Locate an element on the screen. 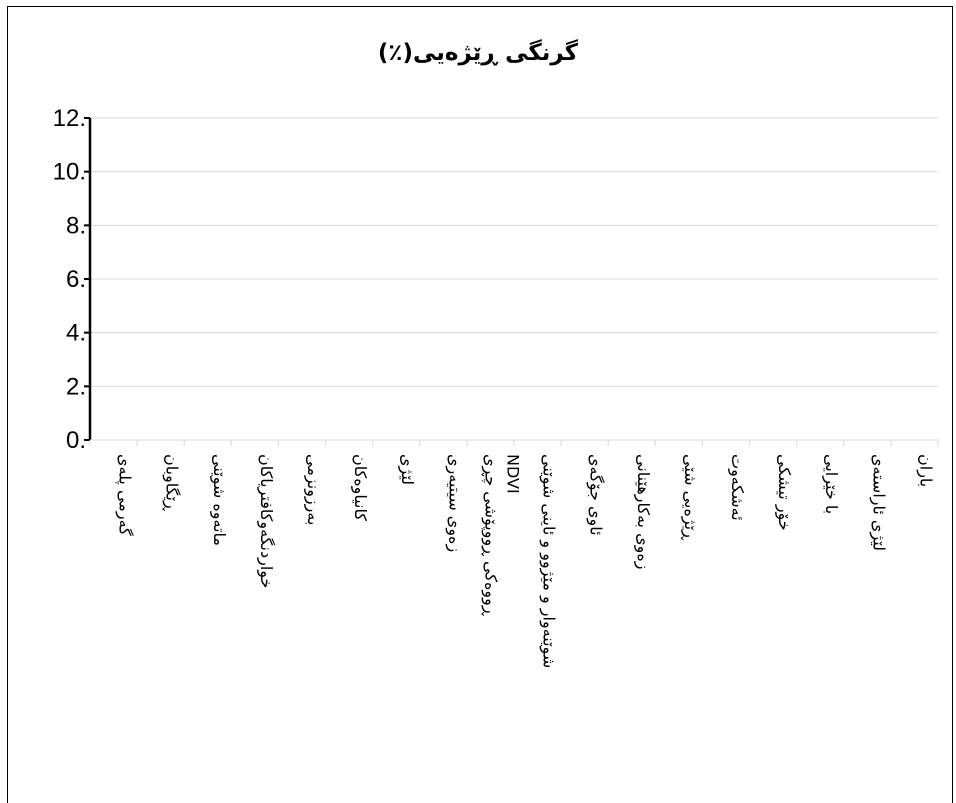  x-category-label: بەرزونزمی is located at coordinates (313, 489).